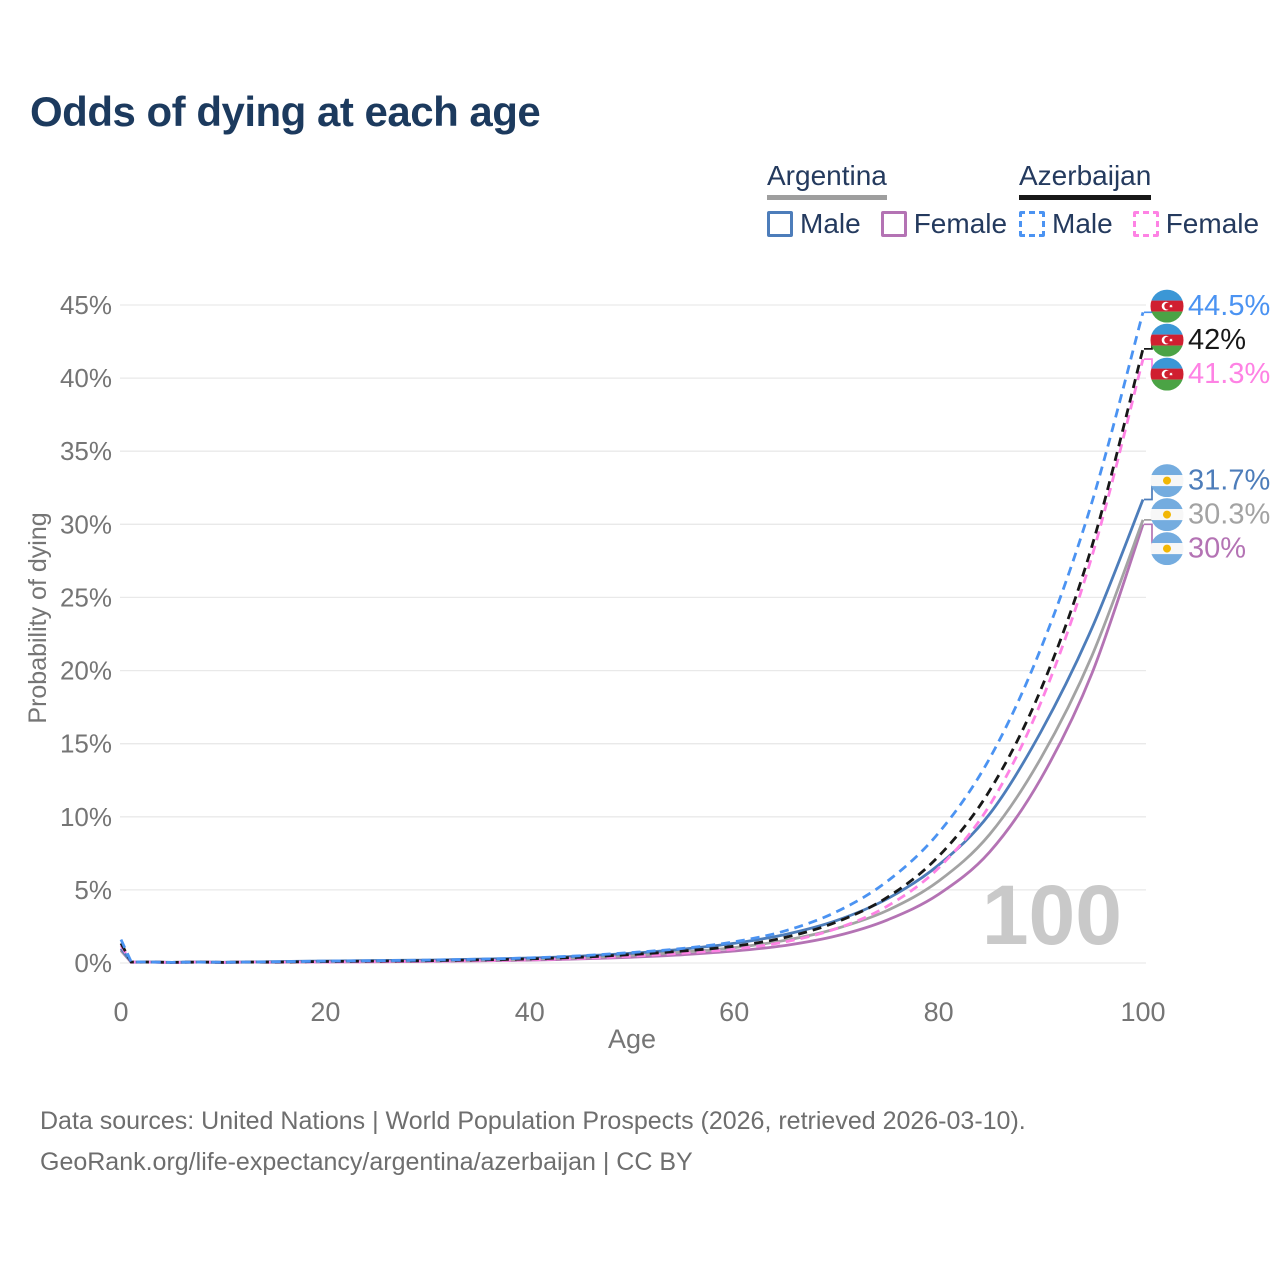 Image resolution: width=1280 pixels, height=1280 pixels. What do you see at coordinates (827, 180) in the screenshot?
I see `legend-country-argentina: Argentina` at bounding box center [827, 180].